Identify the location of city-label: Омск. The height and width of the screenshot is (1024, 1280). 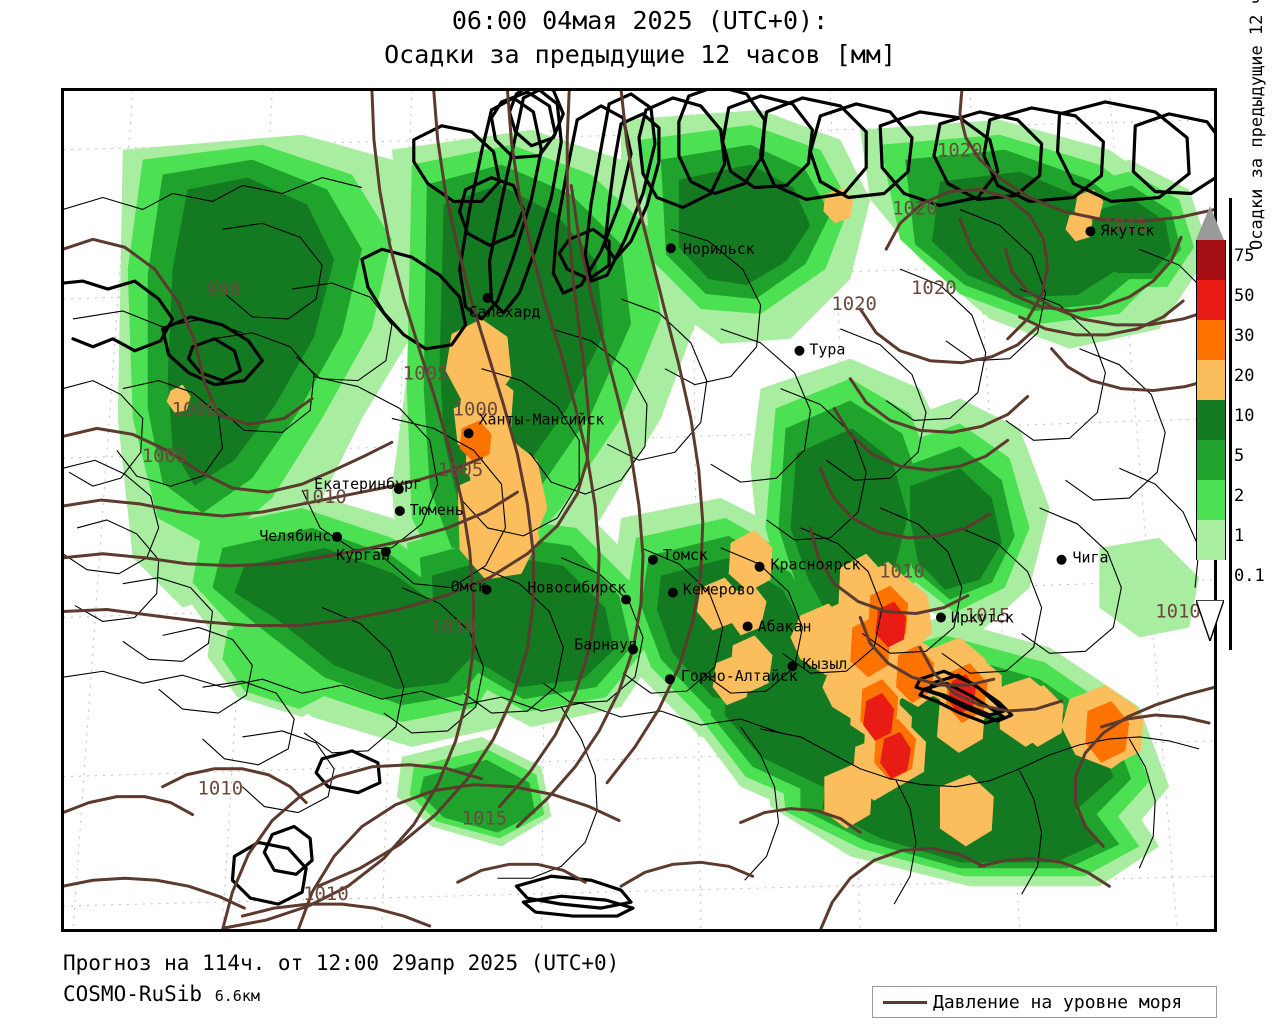
(469, 587).